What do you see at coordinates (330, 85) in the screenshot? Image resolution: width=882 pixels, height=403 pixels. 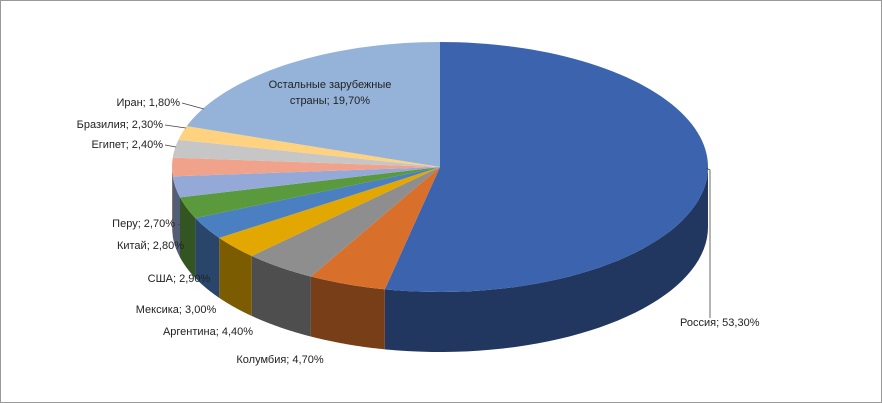 I see `data-label: Остальные зарубежные` at bounding box center [330, 85].